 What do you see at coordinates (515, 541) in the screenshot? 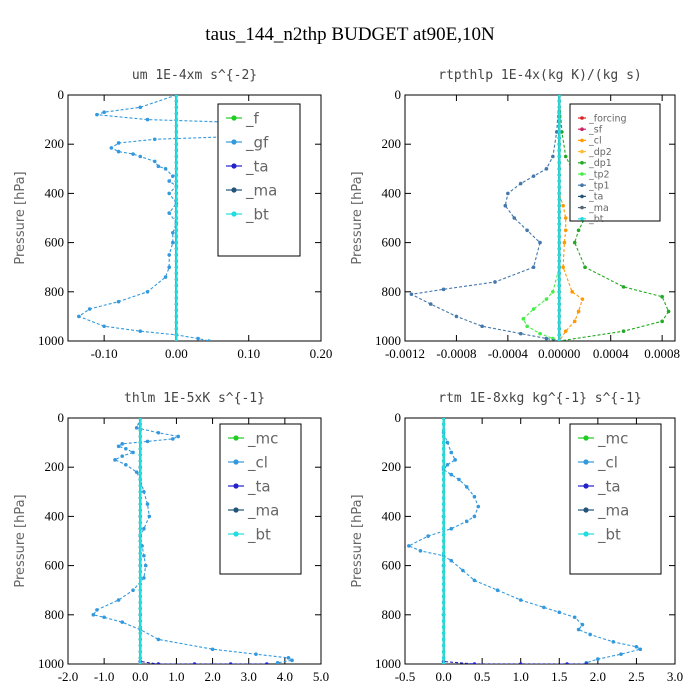
I see `series-line` at bounding box center [515, 541].